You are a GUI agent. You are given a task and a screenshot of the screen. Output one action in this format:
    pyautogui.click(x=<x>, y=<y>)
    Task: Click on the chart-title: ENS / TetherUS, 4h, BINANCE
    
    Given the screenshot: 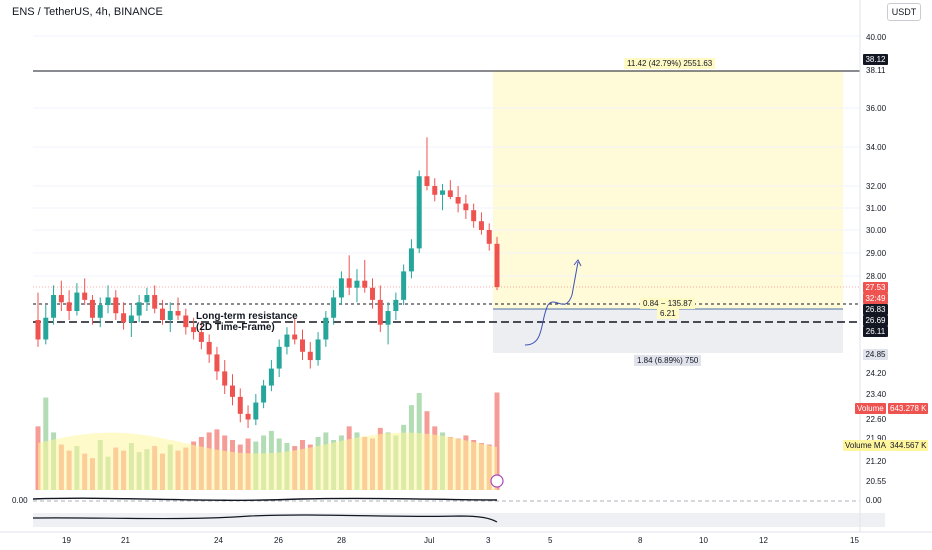 What is the action you would take?
    pyautogui.click(x=87, y=12)
    